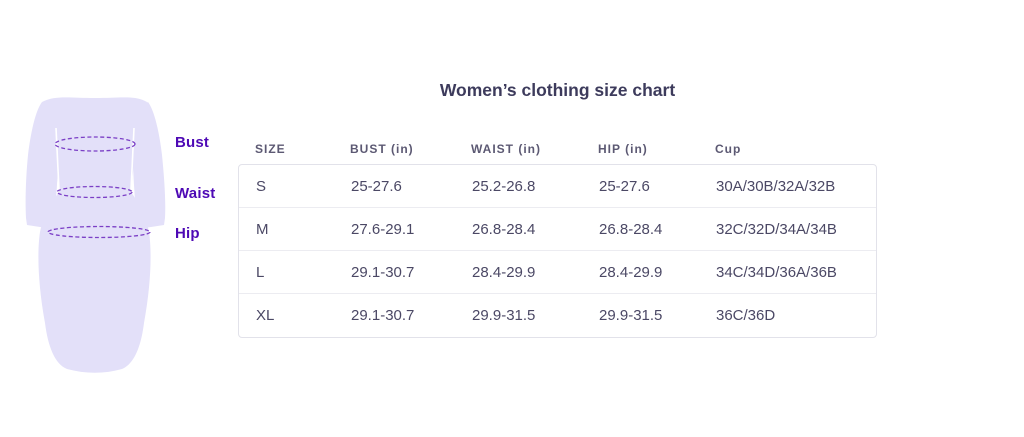 The height and width of the screenshot is (437, 1024). Describe the element at coordinates (504, 272) in the screenshot. I see `cell-waist: 28.4-29.9` at that location.